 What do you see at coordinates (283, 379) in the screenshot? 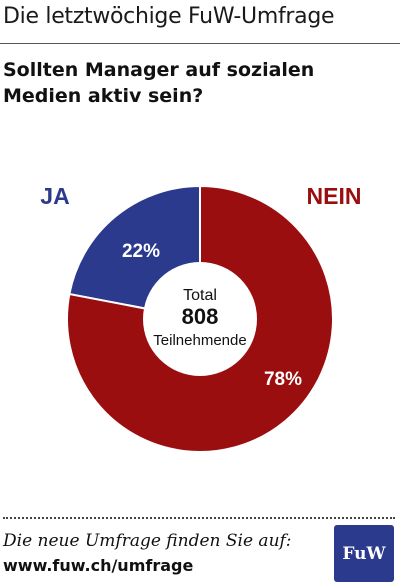
I see `data-label-nein: 78%` at bounding box center [283, 379].